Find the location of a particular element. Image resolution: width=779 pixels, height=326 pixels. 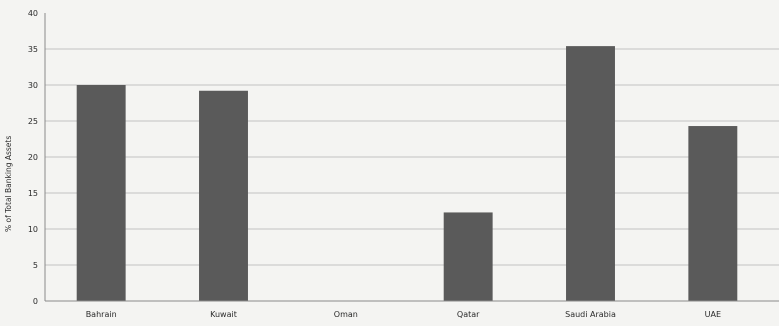

x-tick-label: Qatar is located at coordinates (468, 314).